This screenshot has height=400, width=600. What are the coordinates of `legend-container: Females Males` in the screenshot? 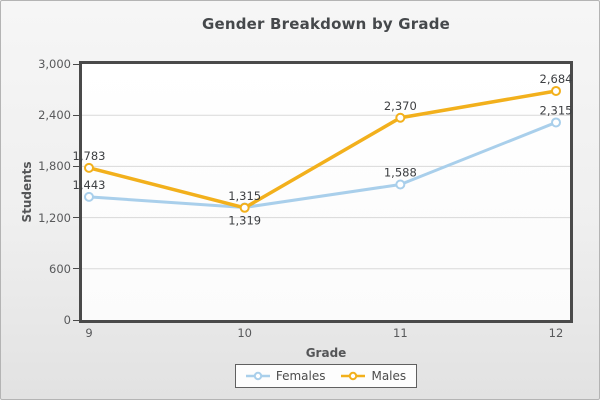 It's located at (326, 376).